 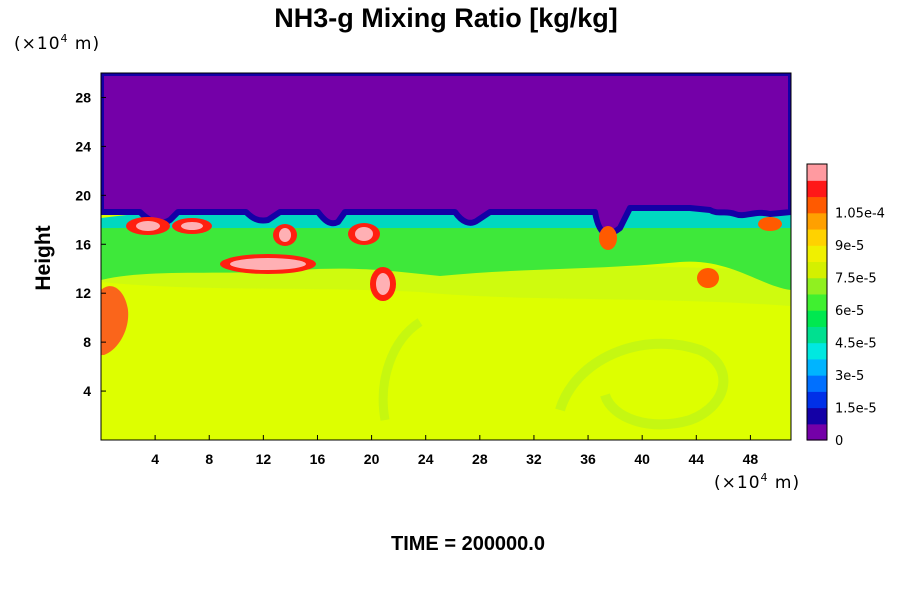 I want to click on y-unit-exponent: 4, so click(x=65, y=38).